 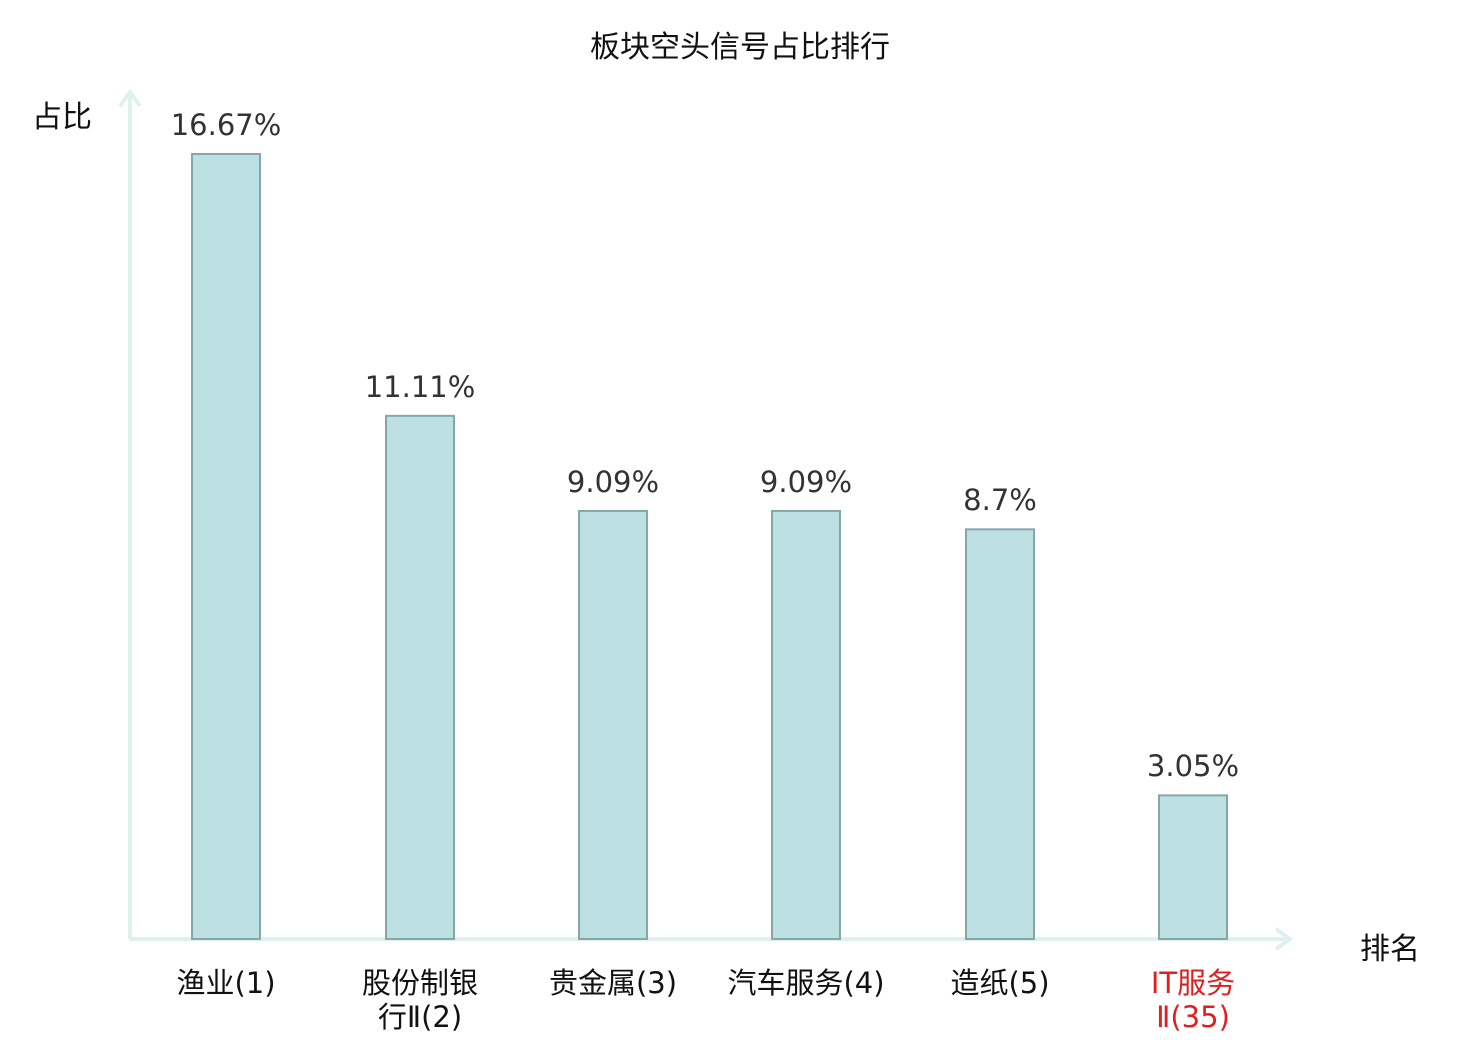 I want to click on category-label: IT服务 Ⅱ(35), so click(x=1193, y=1000).